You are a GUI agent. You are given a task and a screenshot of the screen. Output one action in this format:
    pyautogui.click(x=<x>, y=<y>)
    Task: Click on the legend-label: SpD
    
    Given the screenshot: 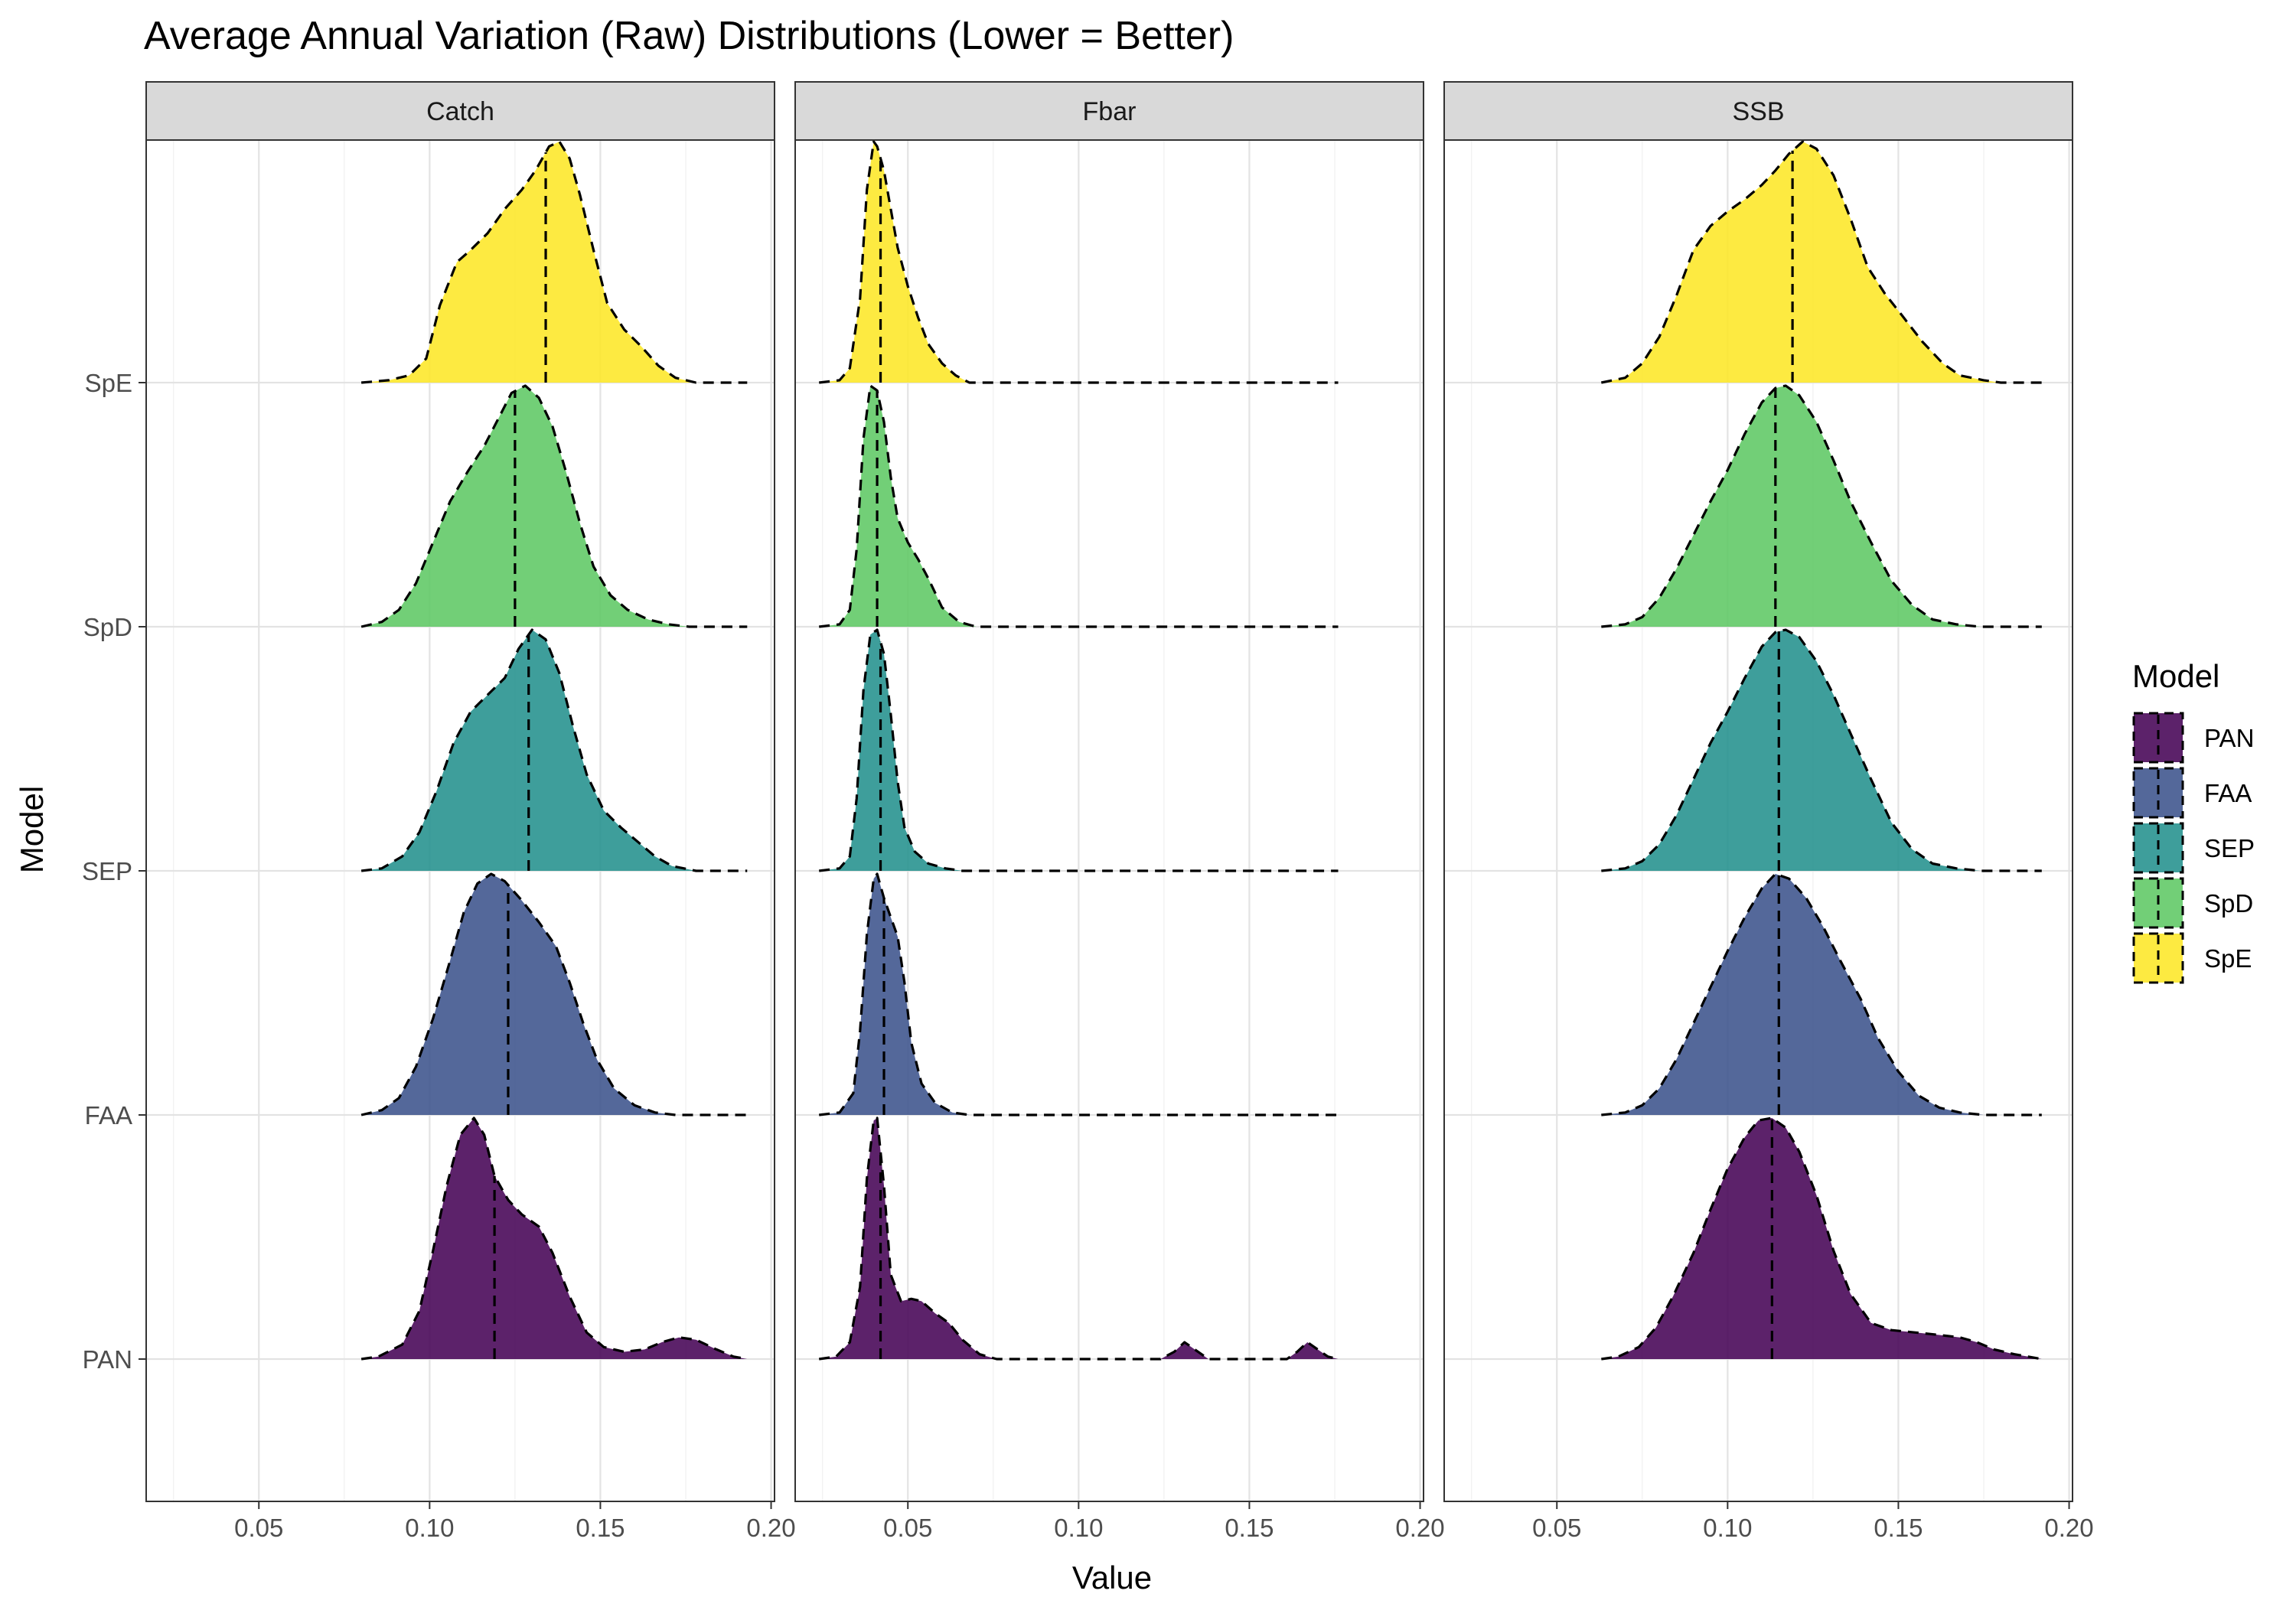 What is the action you would take?
    pyautogui.click(x=2228, y=903)
    